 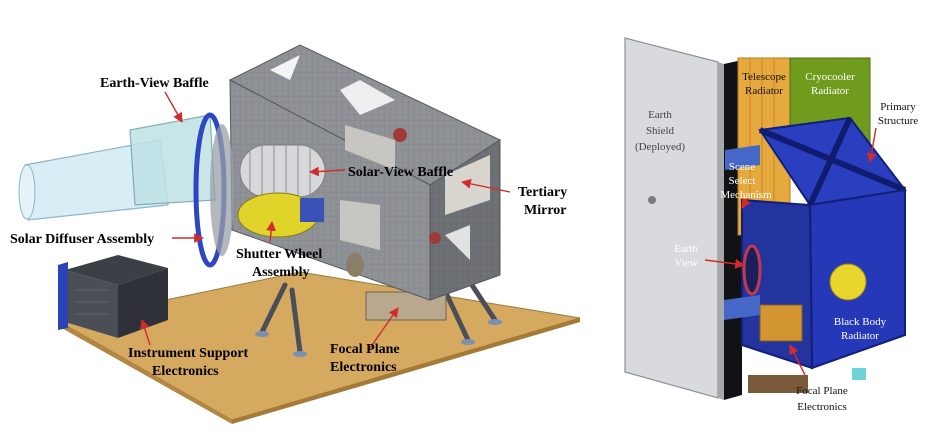 I want to click on label-earth-view-line1: Earth, so click(x=686, y=249).